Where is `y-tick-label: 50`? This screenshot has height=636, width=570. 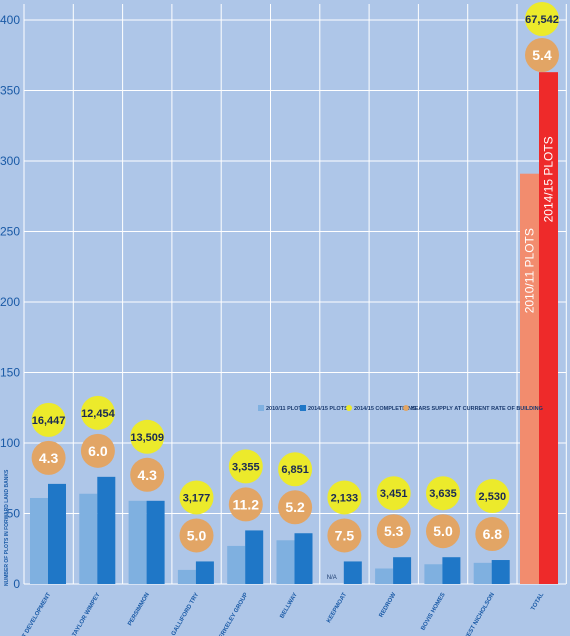
y-tick-label: 50 is located at coordinates (14, 514).